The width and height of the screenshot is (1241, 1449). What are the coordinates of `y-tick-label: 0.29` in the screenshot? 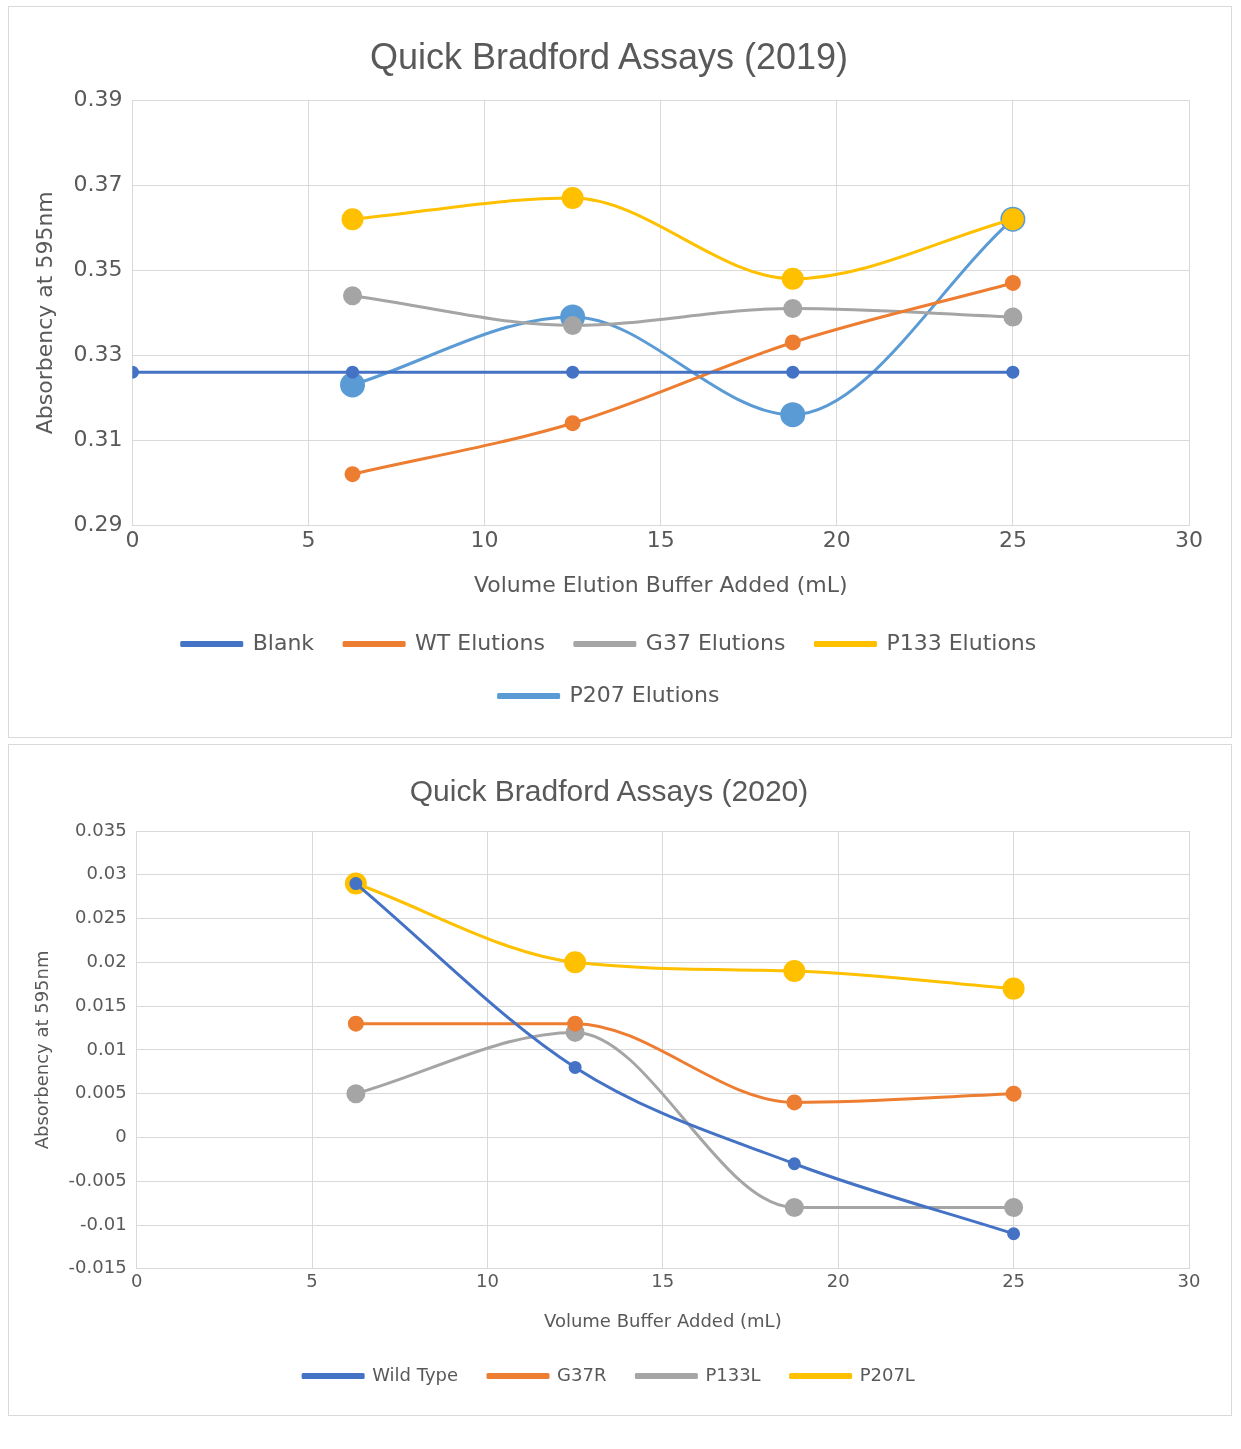 It's located at (98, 523).